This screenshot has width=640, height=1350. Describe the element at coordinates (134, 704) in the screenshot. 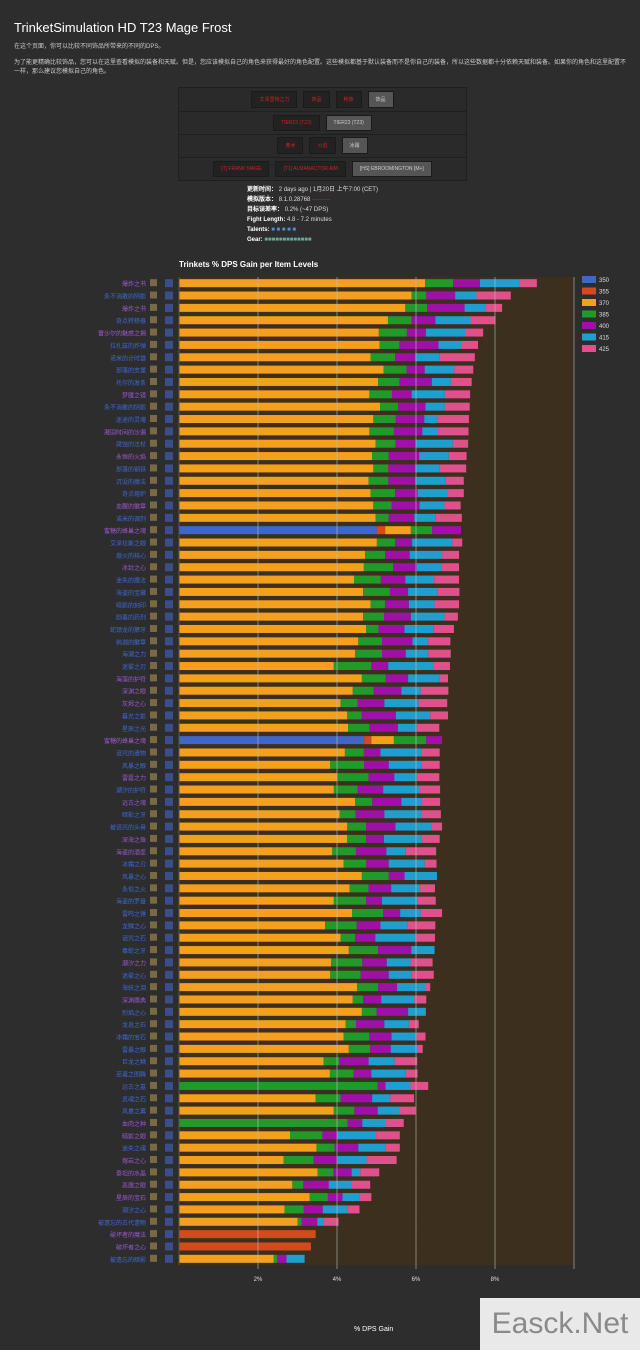

I see `row-label: 灰烬之心` at that location.